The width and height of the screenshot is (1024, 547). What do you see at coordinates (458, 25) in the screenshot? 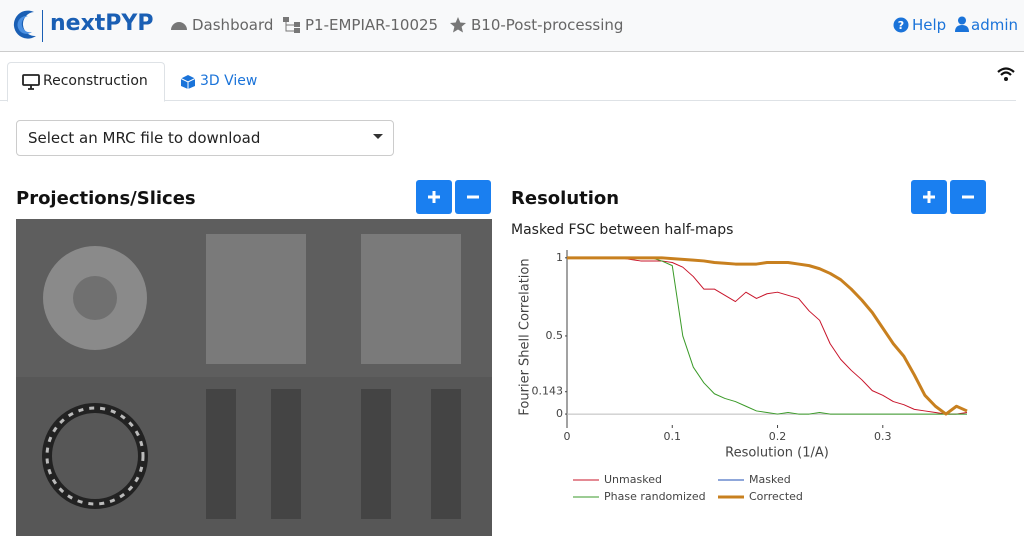
I see `star-icon` at bounding box center [458, 25].